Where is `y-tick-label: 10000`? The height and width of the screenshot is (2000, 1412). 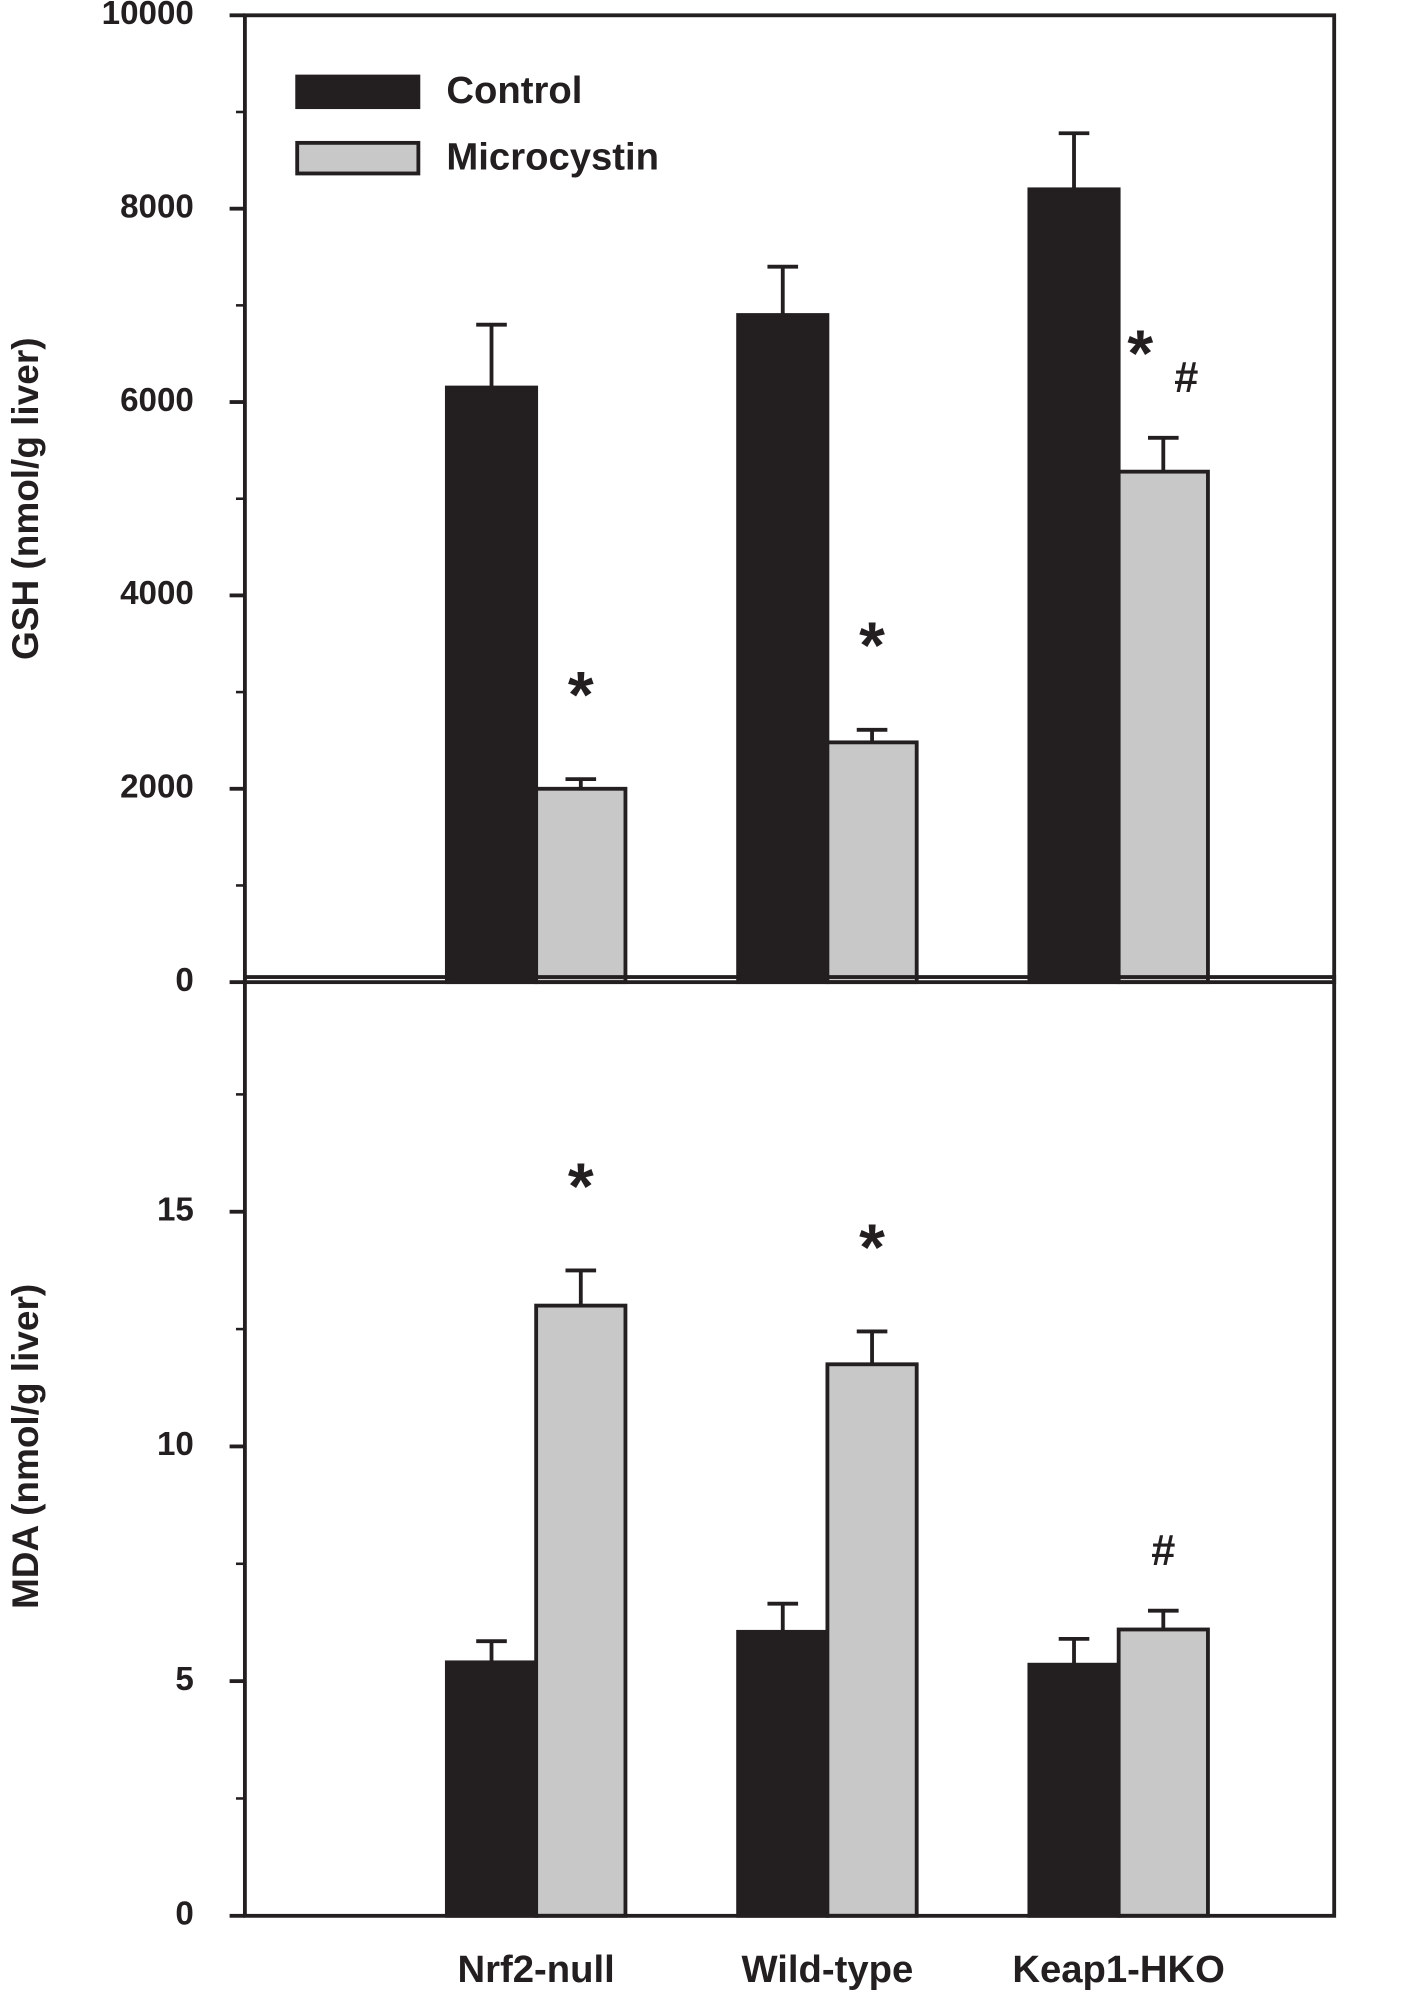
y-tick-label: 10000 is located at coordinates (148, 16).